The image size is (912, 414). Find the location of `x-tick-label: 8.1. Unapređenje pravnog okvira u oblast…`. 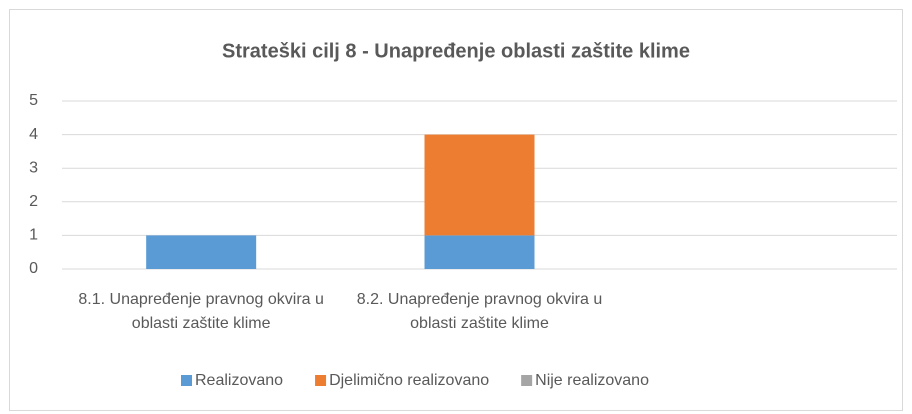

x-tick-label: 8.1. Unapređenje pravnog okvira u oblast… is located at coordinates (201, 311).